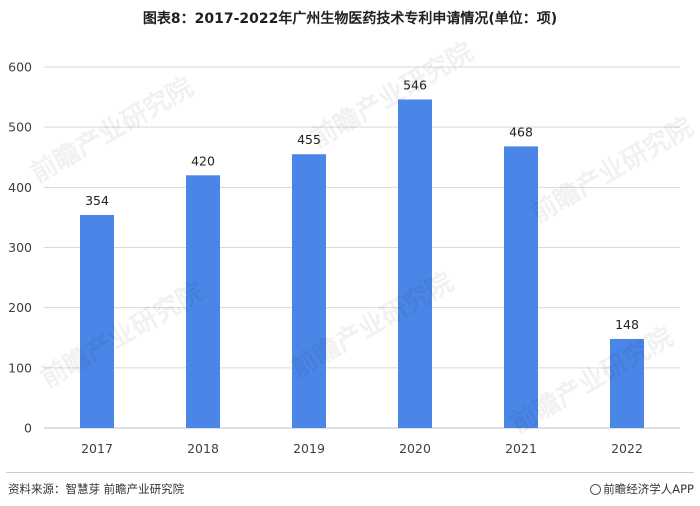 The width and height of the screenshot is (700, 506). I want to click on x-tick-label: 2018, so click(203, 448).